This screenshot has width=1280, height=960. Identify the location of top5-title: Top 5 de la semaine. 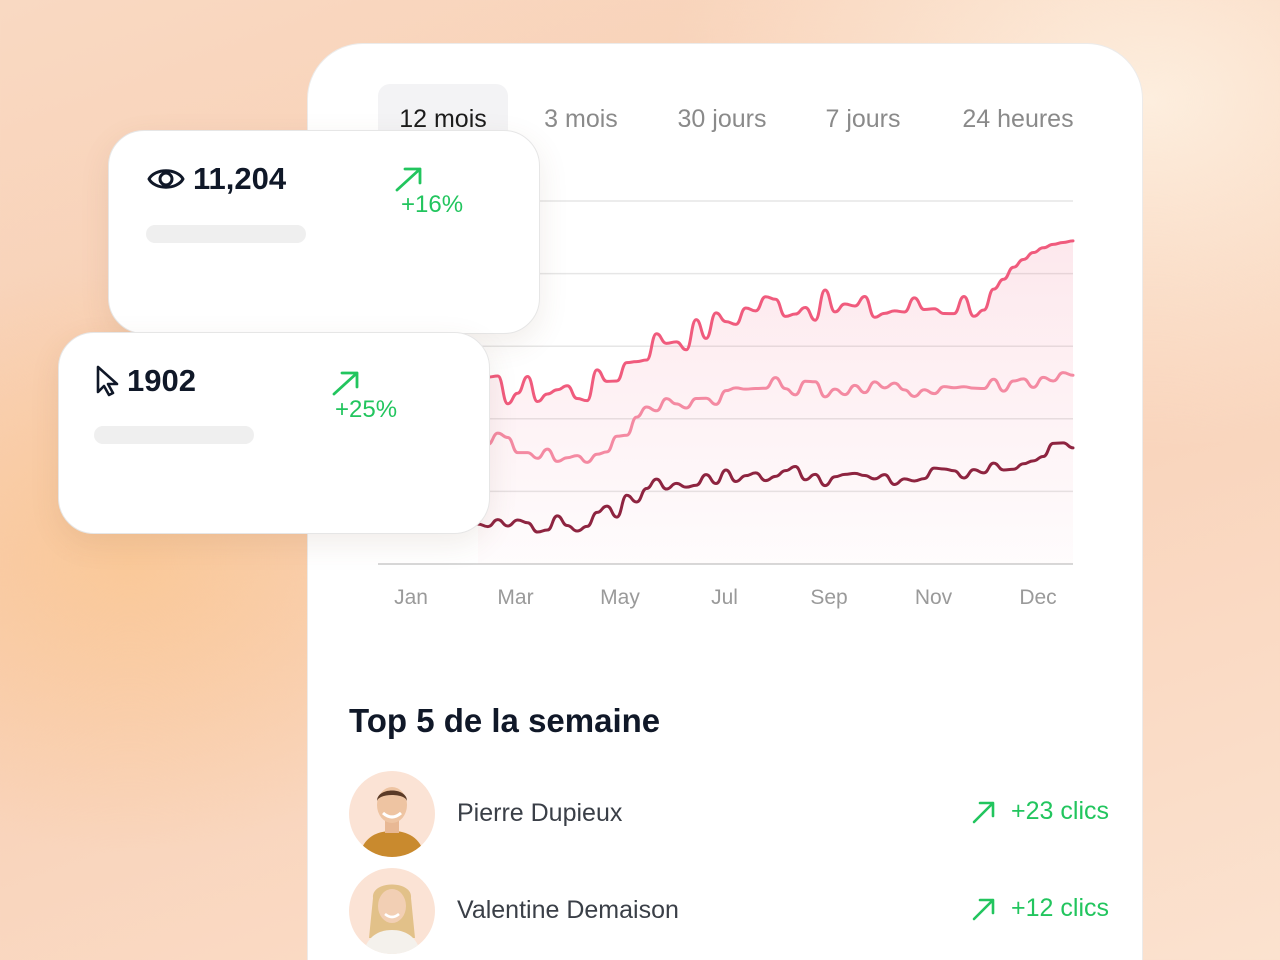
(505, 720).